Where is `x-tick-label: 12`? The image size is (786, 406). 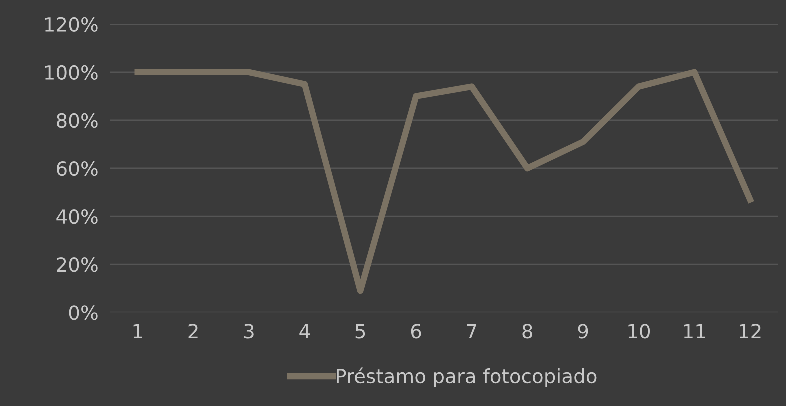 x-tick-label: 12 is located at coordinates (750, 331).